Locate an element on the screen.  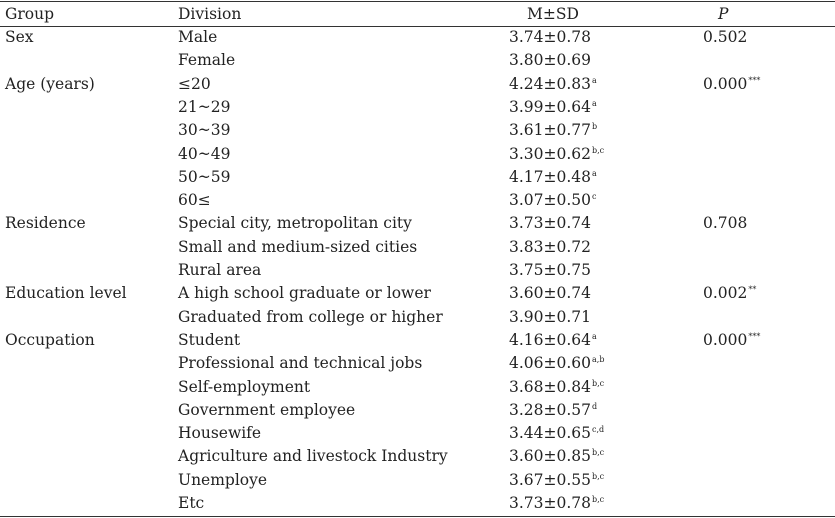
table-row: Age (years) ≤20 4.24±0.83a 0.000*** is located at coordinates (417, 84).